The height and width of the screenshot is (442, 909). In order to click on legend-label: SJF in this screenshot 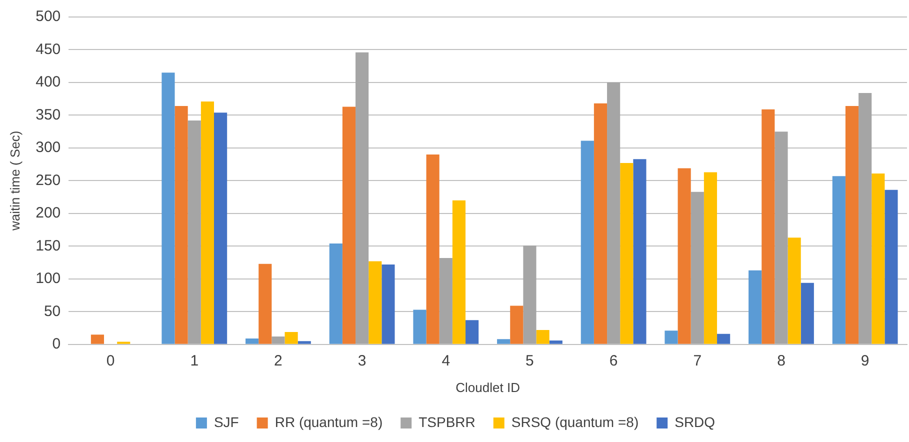, I will do `click(226, 422)`.